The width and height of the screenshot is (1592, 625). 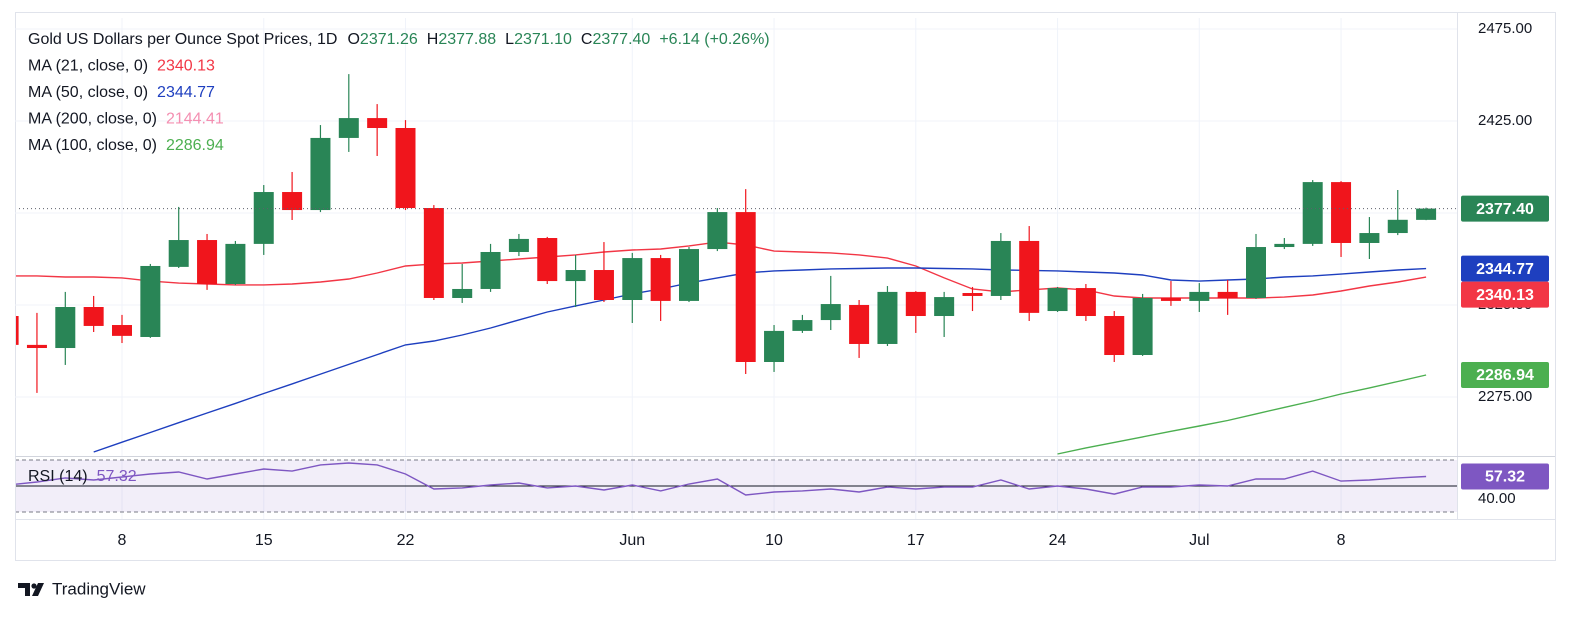 What do you see at coordinates (186, 66) in the screenshot?
I see `legend-value: 2340.13` at bounding box center [186, 66].